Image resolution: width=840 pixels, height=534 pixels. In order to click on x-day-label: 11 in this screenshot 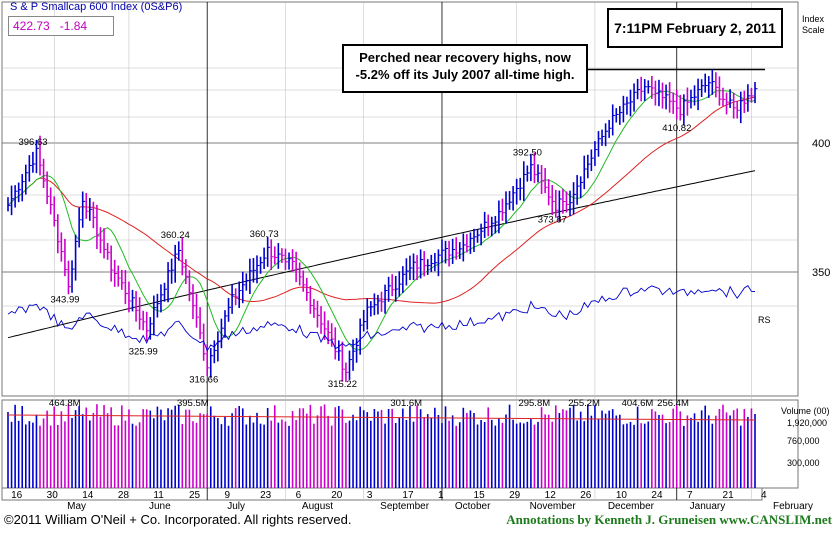, I will do `click(158, 495)`.